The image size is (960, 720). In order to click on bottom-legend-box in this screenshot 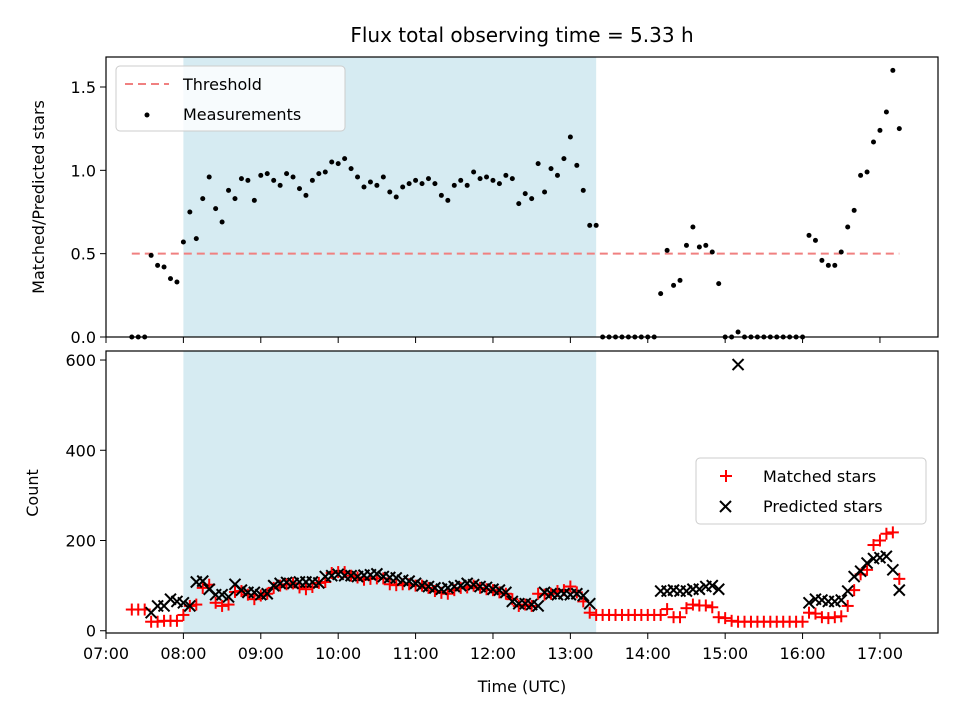, I will do `click(811, 491)`.